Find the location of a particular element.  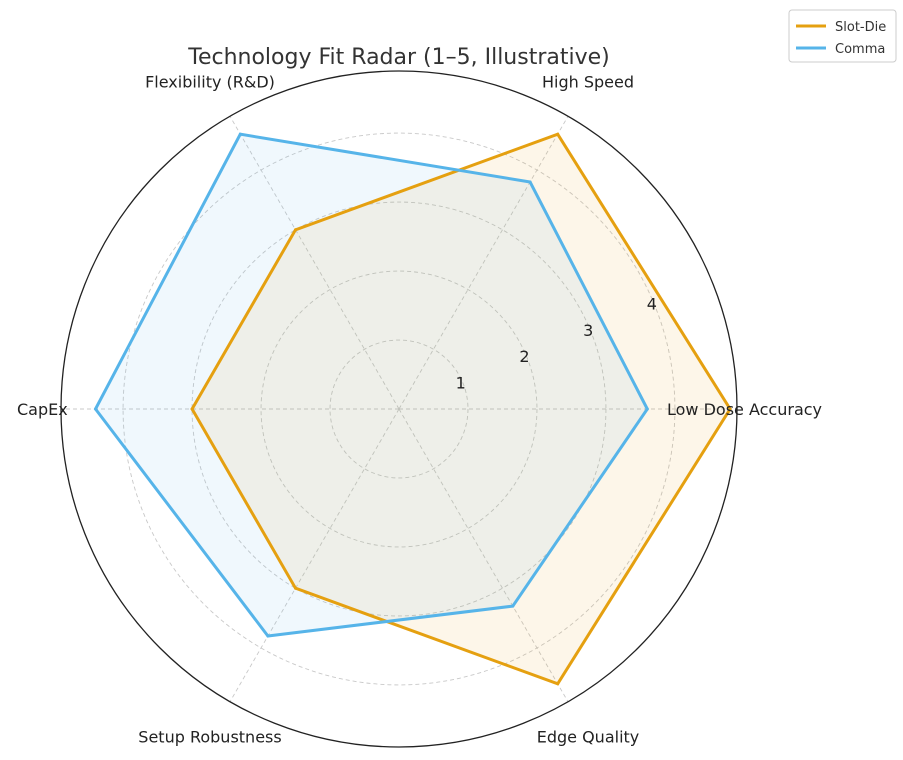

axis-label-2: Flexibility (R&D) is located at coordinates (210, 82).